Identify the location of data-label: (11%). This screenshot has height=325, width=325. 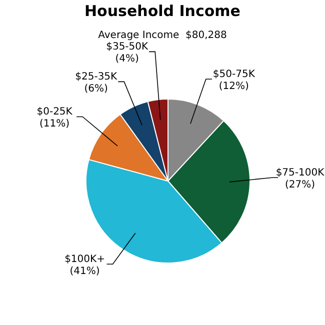
(55, 124).